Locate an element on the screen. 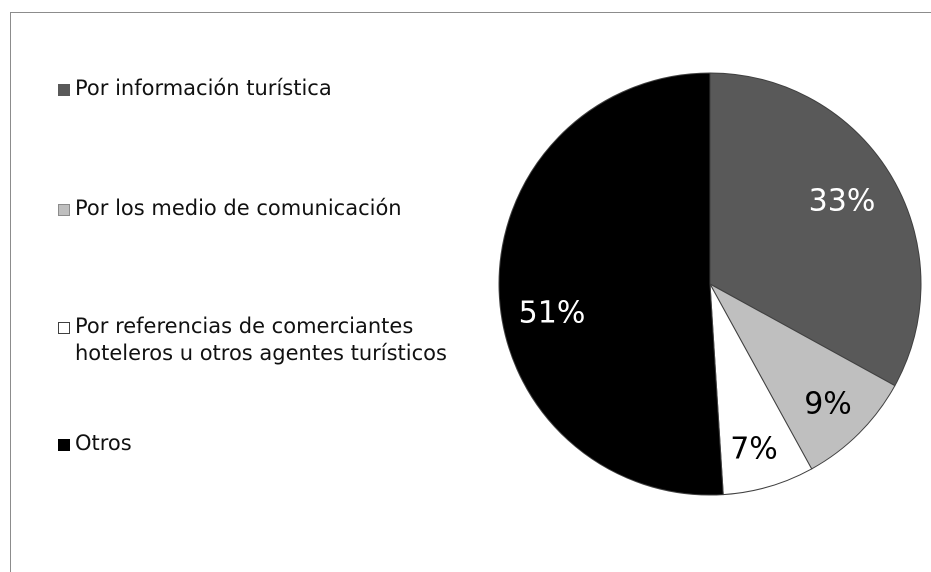  legend-item-informacion-turistica: Por información turística is located at coordinates (195, 88).